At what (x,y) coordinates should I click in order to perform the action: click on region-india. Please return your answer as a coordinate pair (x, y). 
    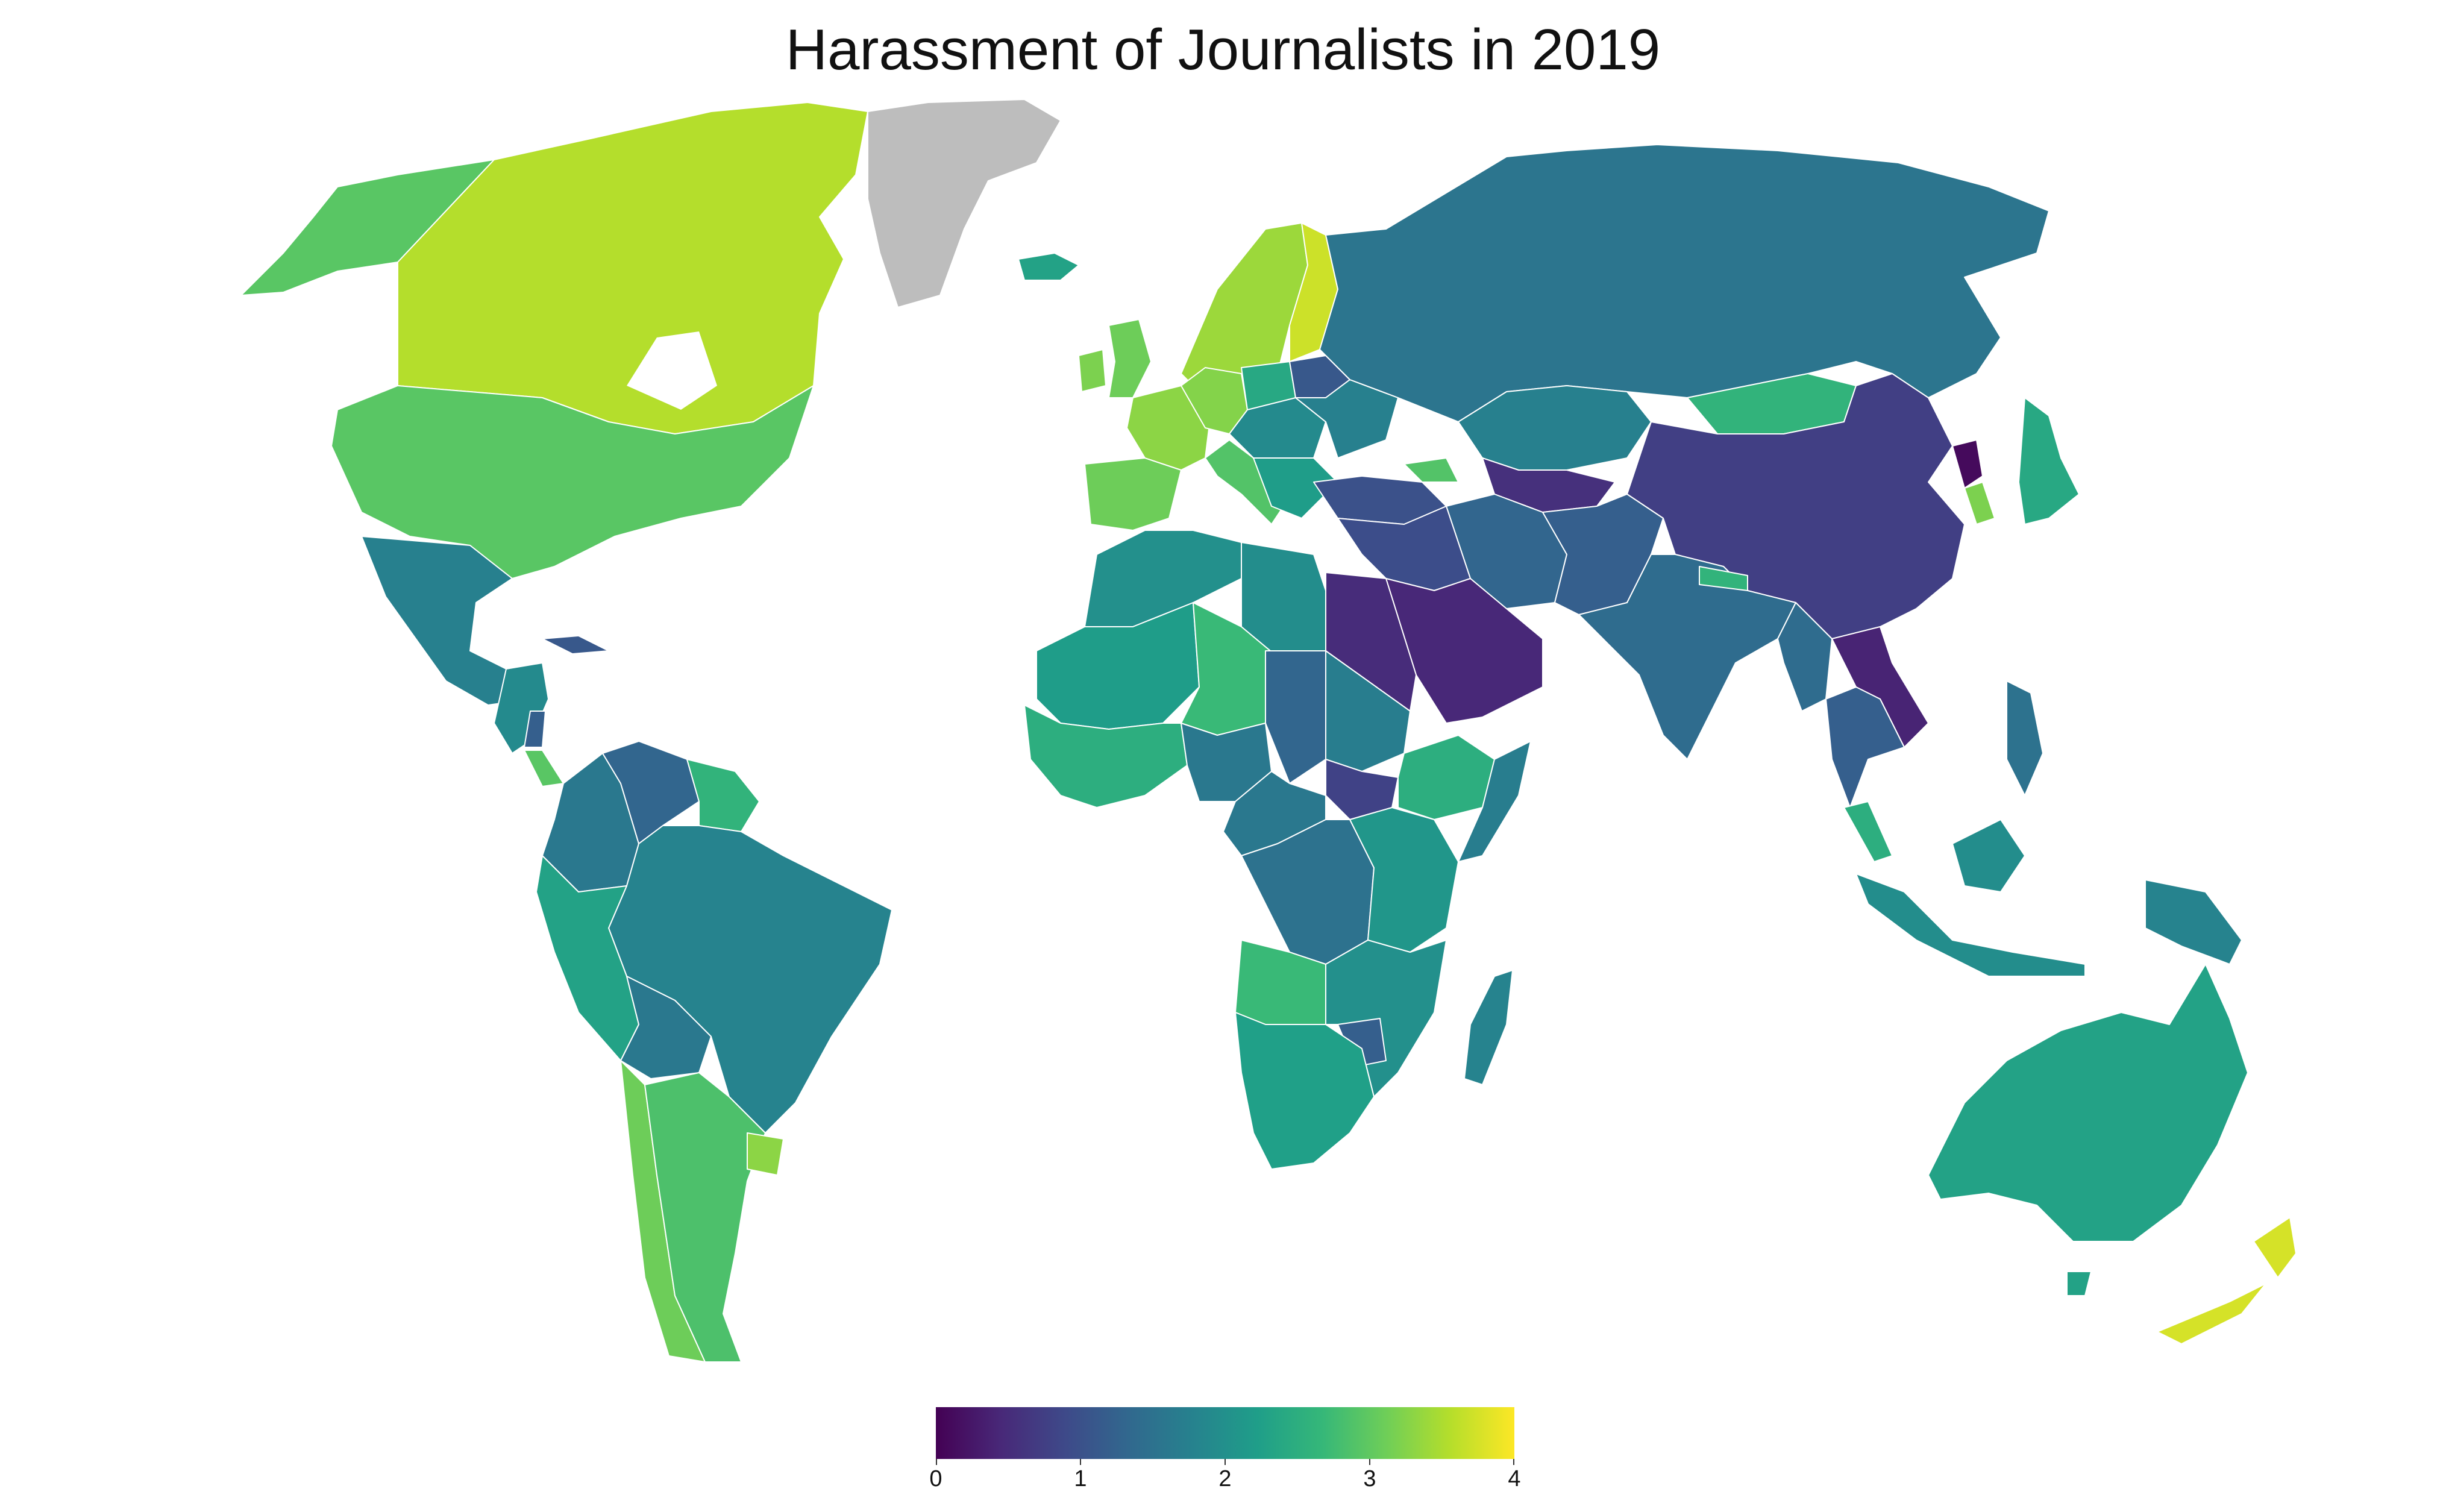
    Looking at the image, I should click on (1687, 657).